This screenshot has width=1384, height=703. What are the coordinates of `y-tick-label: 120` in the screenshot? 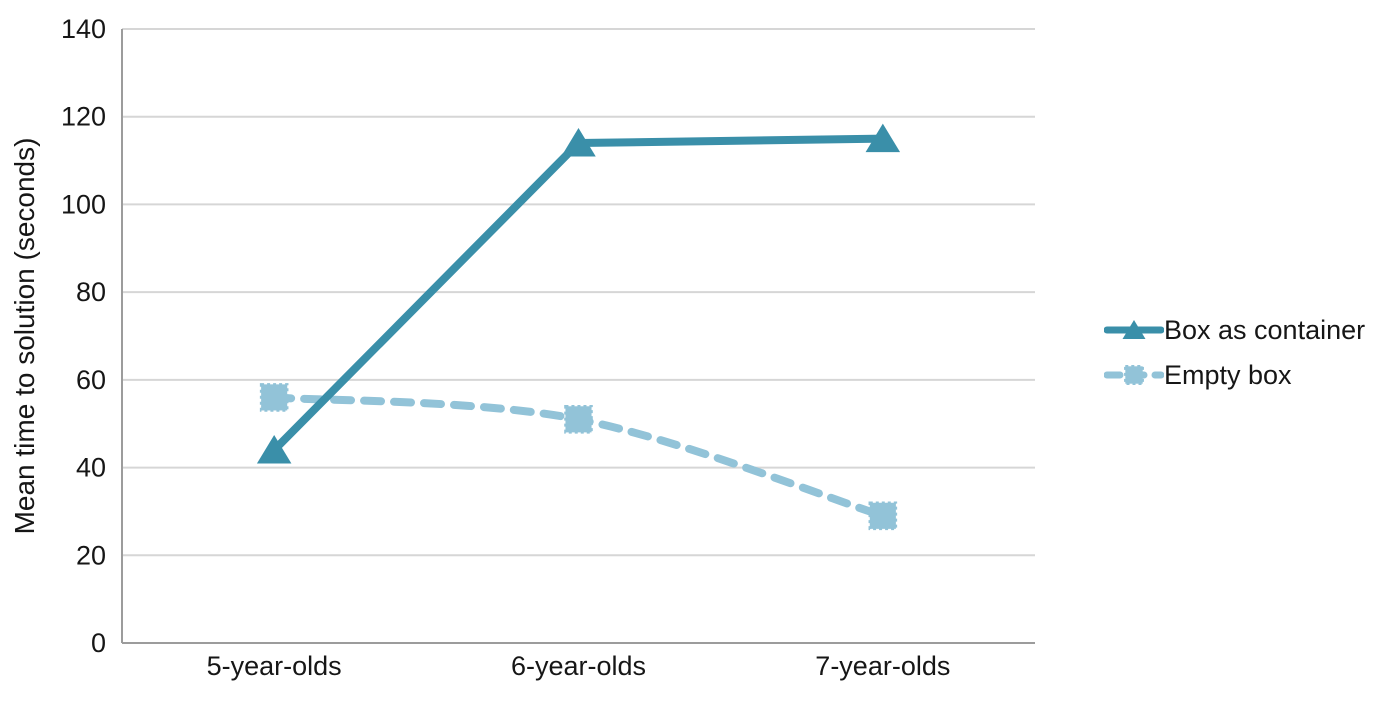 It's located at (83, 117).